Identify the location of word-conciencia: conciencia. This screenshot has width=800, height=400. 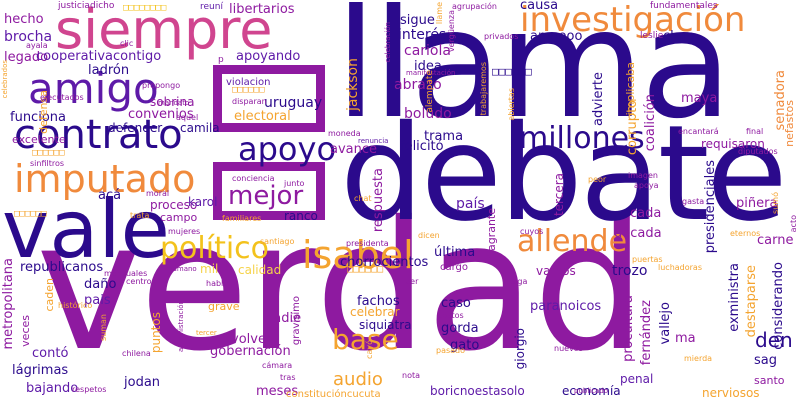
(253, 178).